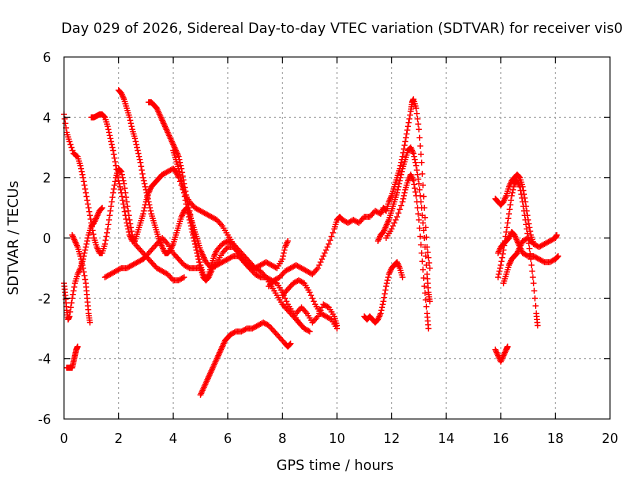 The height and width of the screenshot is (480, 640). What do you see at coordinates (282, 439) in the screenshot?
I see `x-tick-label: 8` at bounding box center [282, 439].